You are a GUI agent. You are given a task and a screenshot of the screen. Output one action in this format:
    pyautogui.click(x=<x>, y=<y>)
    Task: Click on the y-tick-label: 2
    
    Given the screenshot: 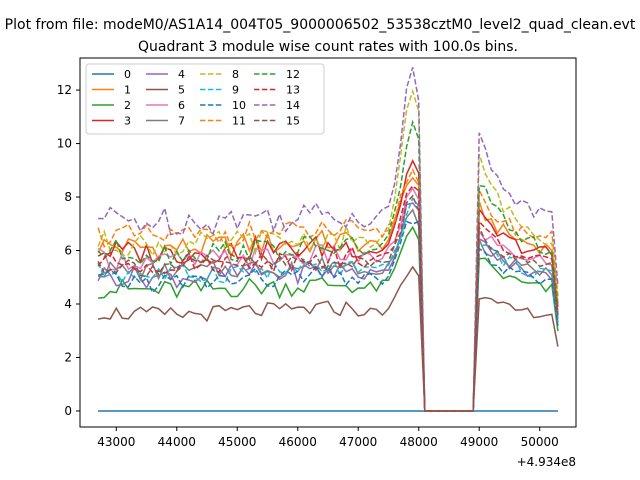 What is the action you would take?
    pyautogui.click(x=68, y=357)
    